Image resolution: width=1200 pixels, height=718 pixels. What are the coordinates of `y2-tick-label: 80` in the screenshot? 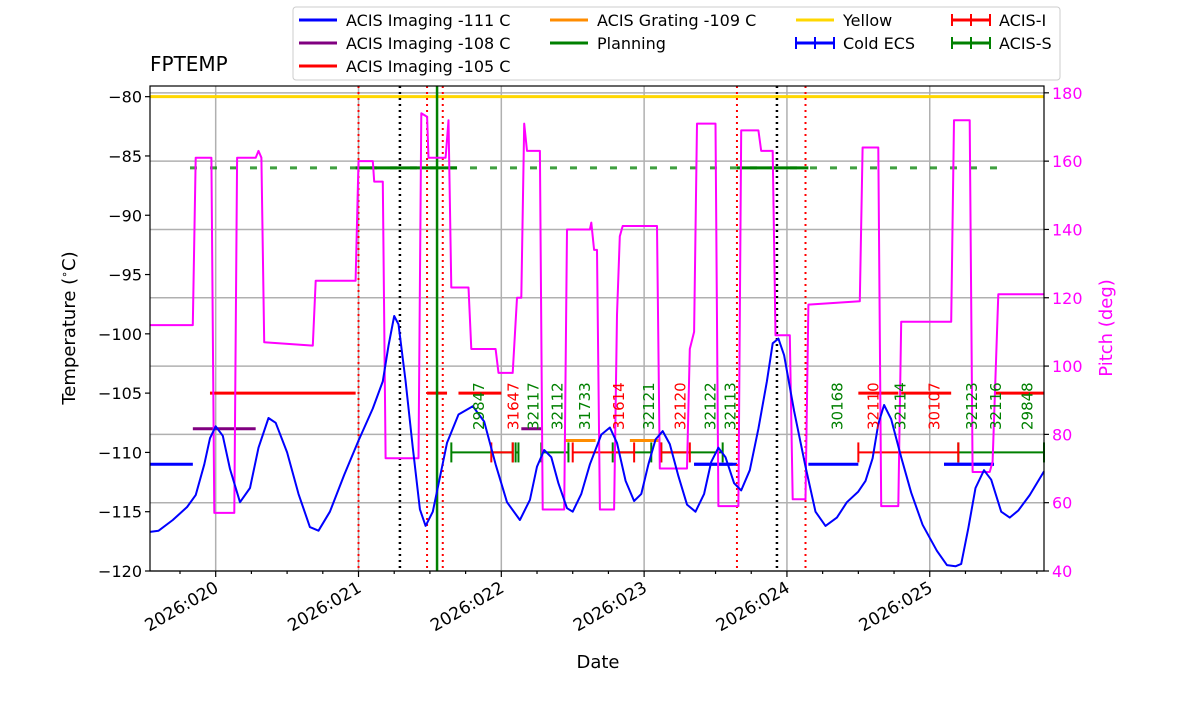 It's located at (1062, 434).